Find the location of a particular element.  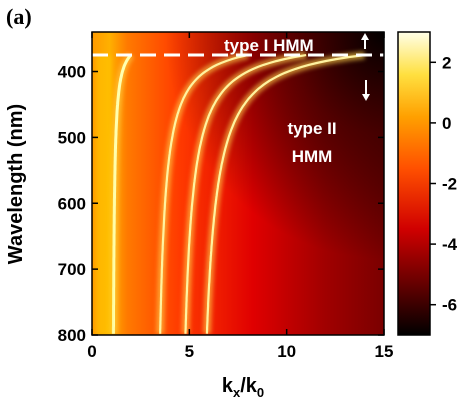

y-tick-label: 600 is located at coordinates (72, 203).